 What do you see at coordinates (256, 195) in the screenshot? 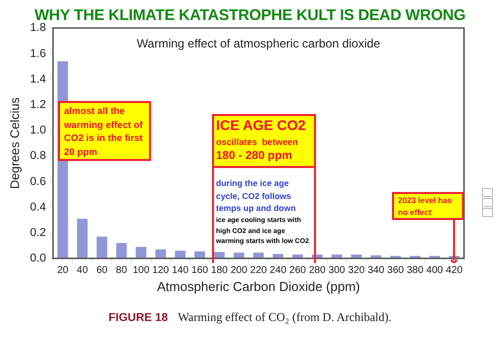
I see `annotation: during the ice age cycle, CO2 follows temps up and down` at bounding box center [256, 195].